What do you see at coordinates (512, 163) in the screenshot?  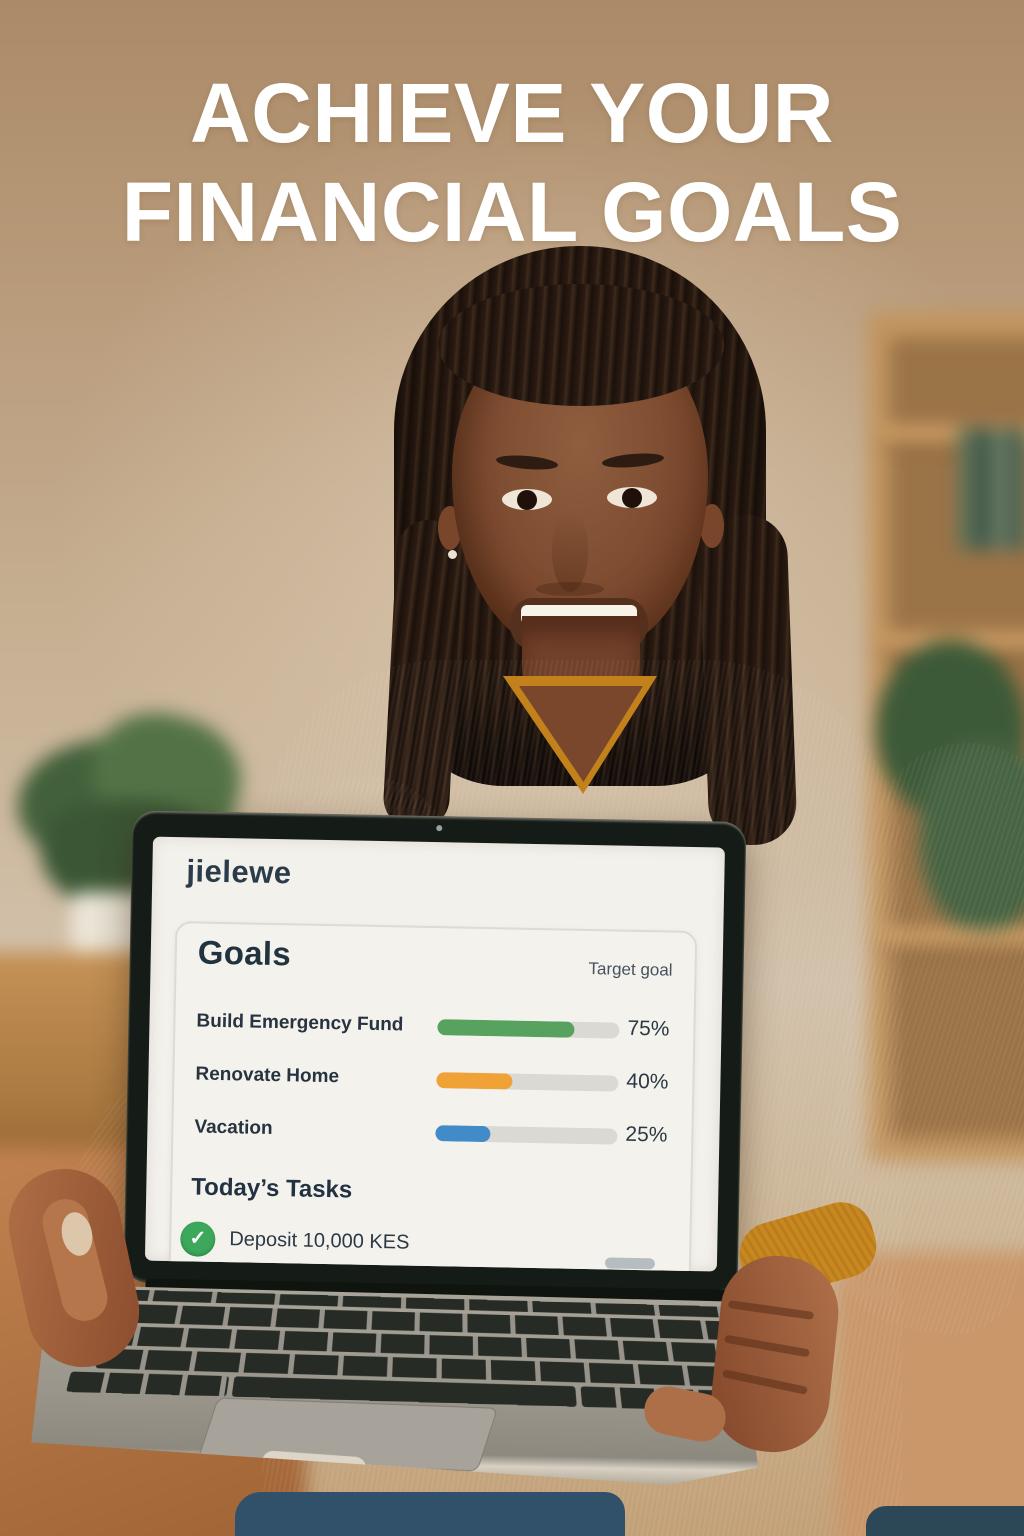 I see `headline: ACHIEVE YOUR FINANCIAL GOALS` at bounding box center [512, 163].